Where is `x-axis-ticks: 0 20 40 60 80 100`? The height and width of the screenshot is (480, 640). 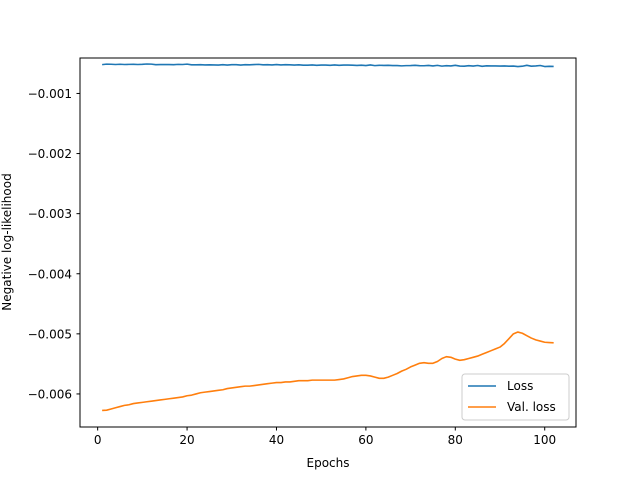
x-axis-ticks: 0 20 40 60 80 100 is located at coordinates (325, 437).